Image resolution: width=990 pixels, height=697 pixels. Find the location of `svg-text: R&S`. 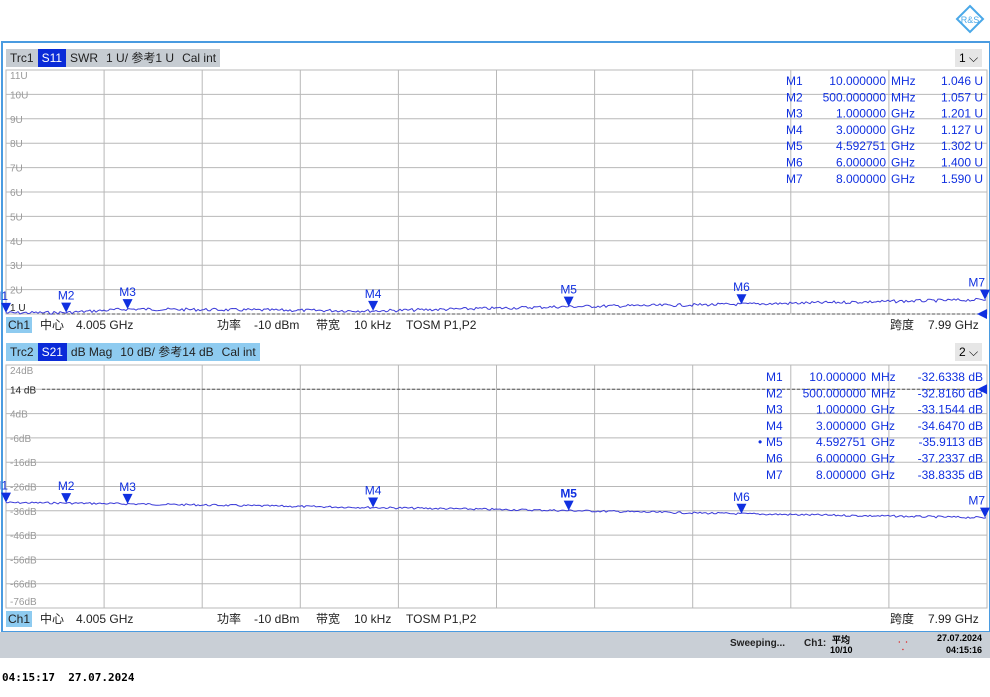

svg-text: R&S is located at coordinates (970, 20).